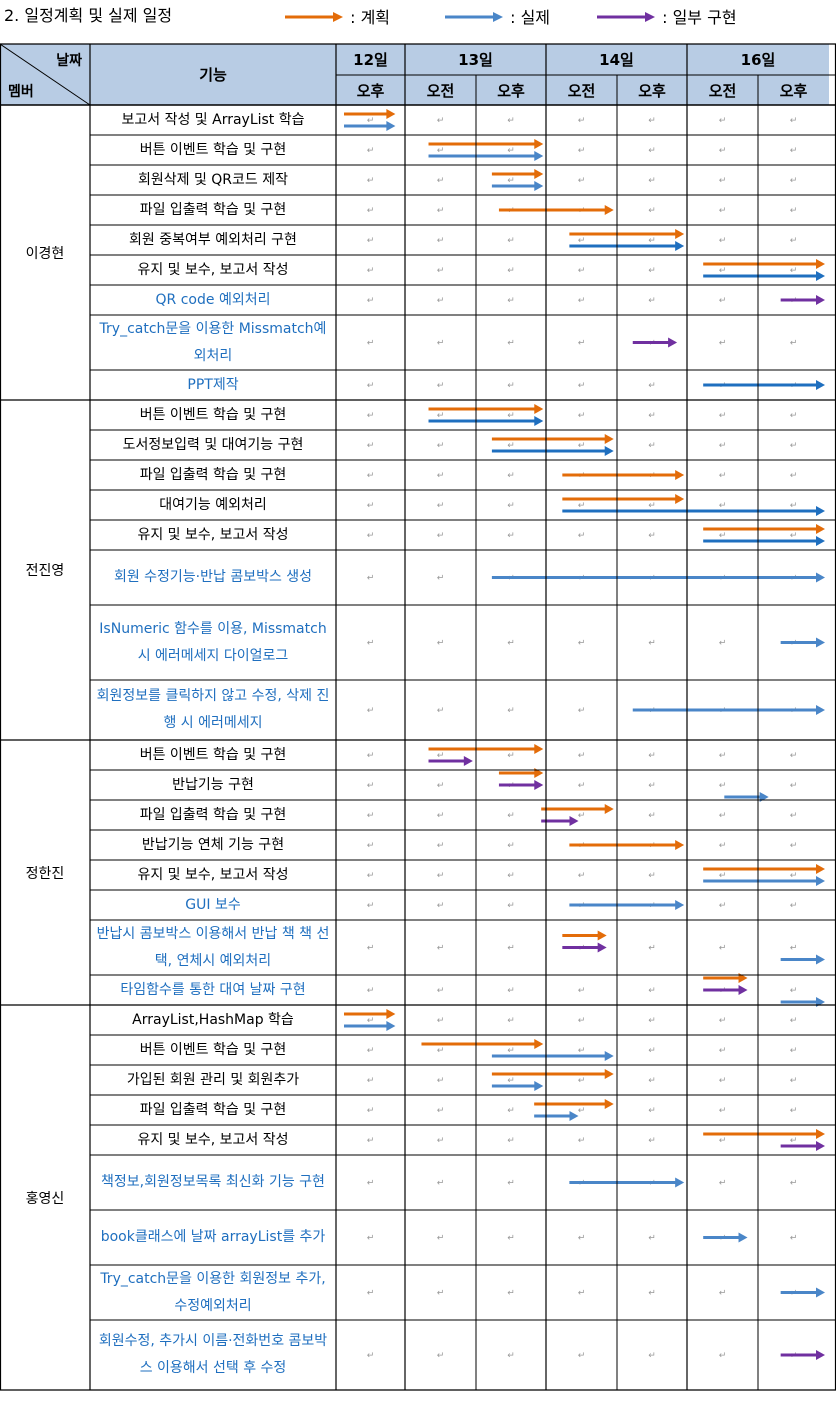  I want to click on feature-cell: 도서정보입력 및 대여기능 구현, so click(213, 444).